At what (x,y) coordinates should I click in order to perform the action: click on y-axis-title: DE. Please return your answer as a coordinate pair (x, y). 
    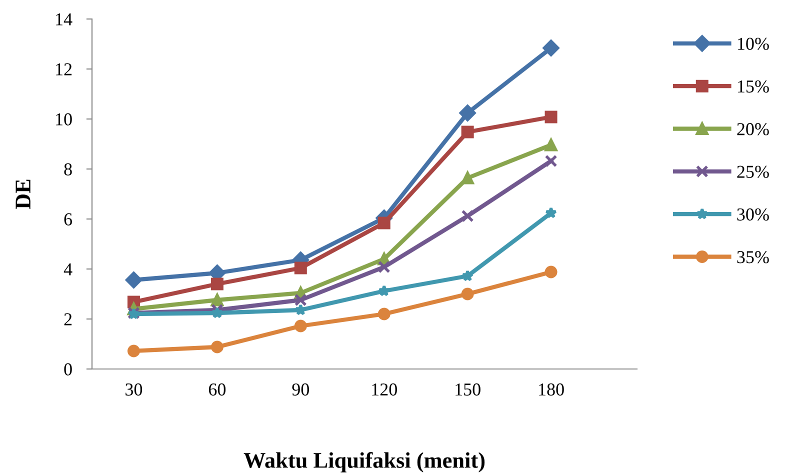
    Looking at the image, I should click on (23, 195).